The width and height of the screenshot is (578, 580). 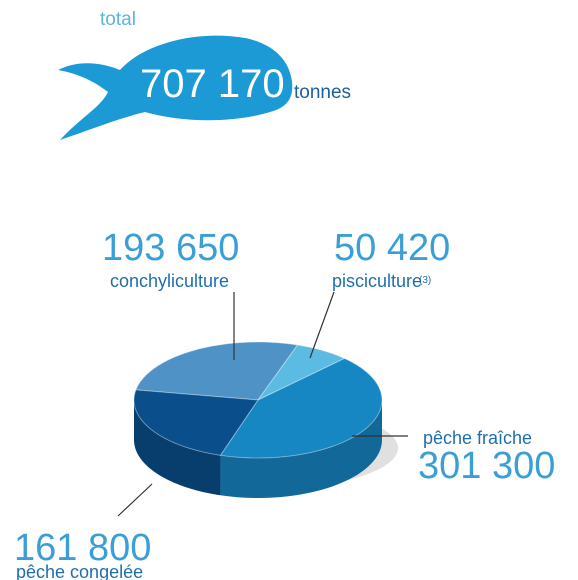 I want to click on unit: tonnes, so click(x=322, y=92).